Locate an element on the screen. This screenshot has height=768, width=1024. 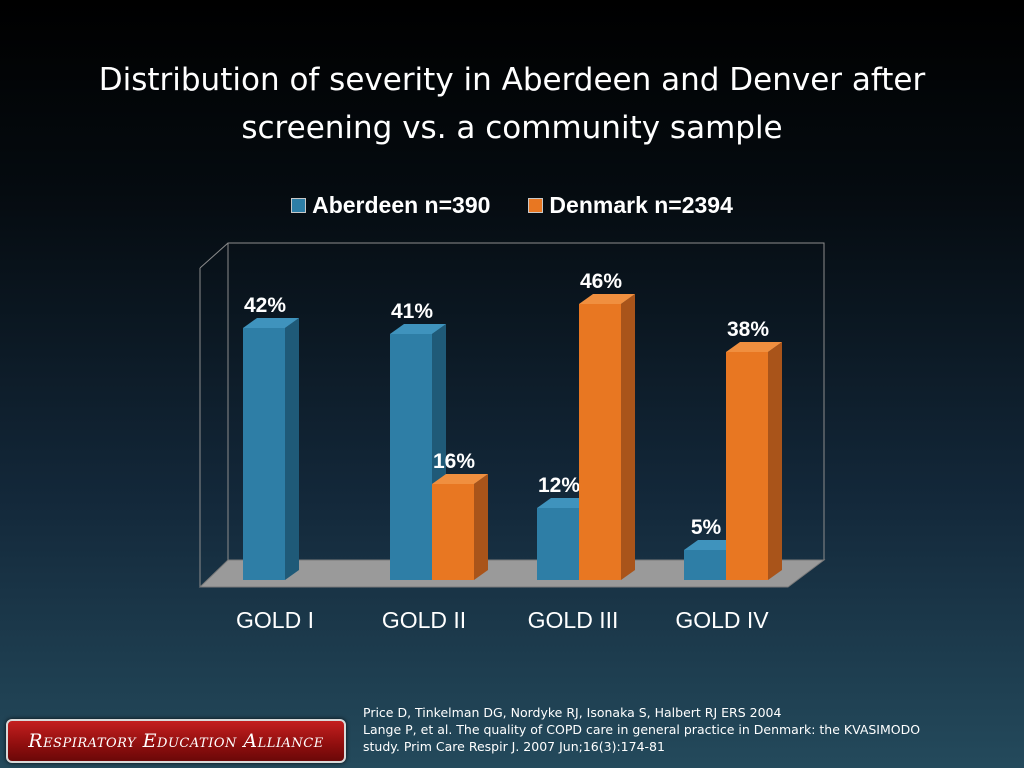
data-label-1-2: 46% is located at coordinates (601, 281).